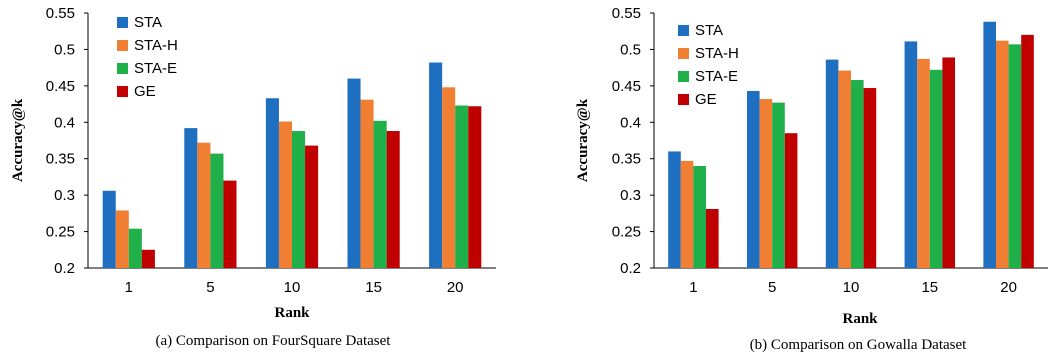  I want to click on figure-caption: (b) Comparison on Gowalla Dataset, so click(858, 345).